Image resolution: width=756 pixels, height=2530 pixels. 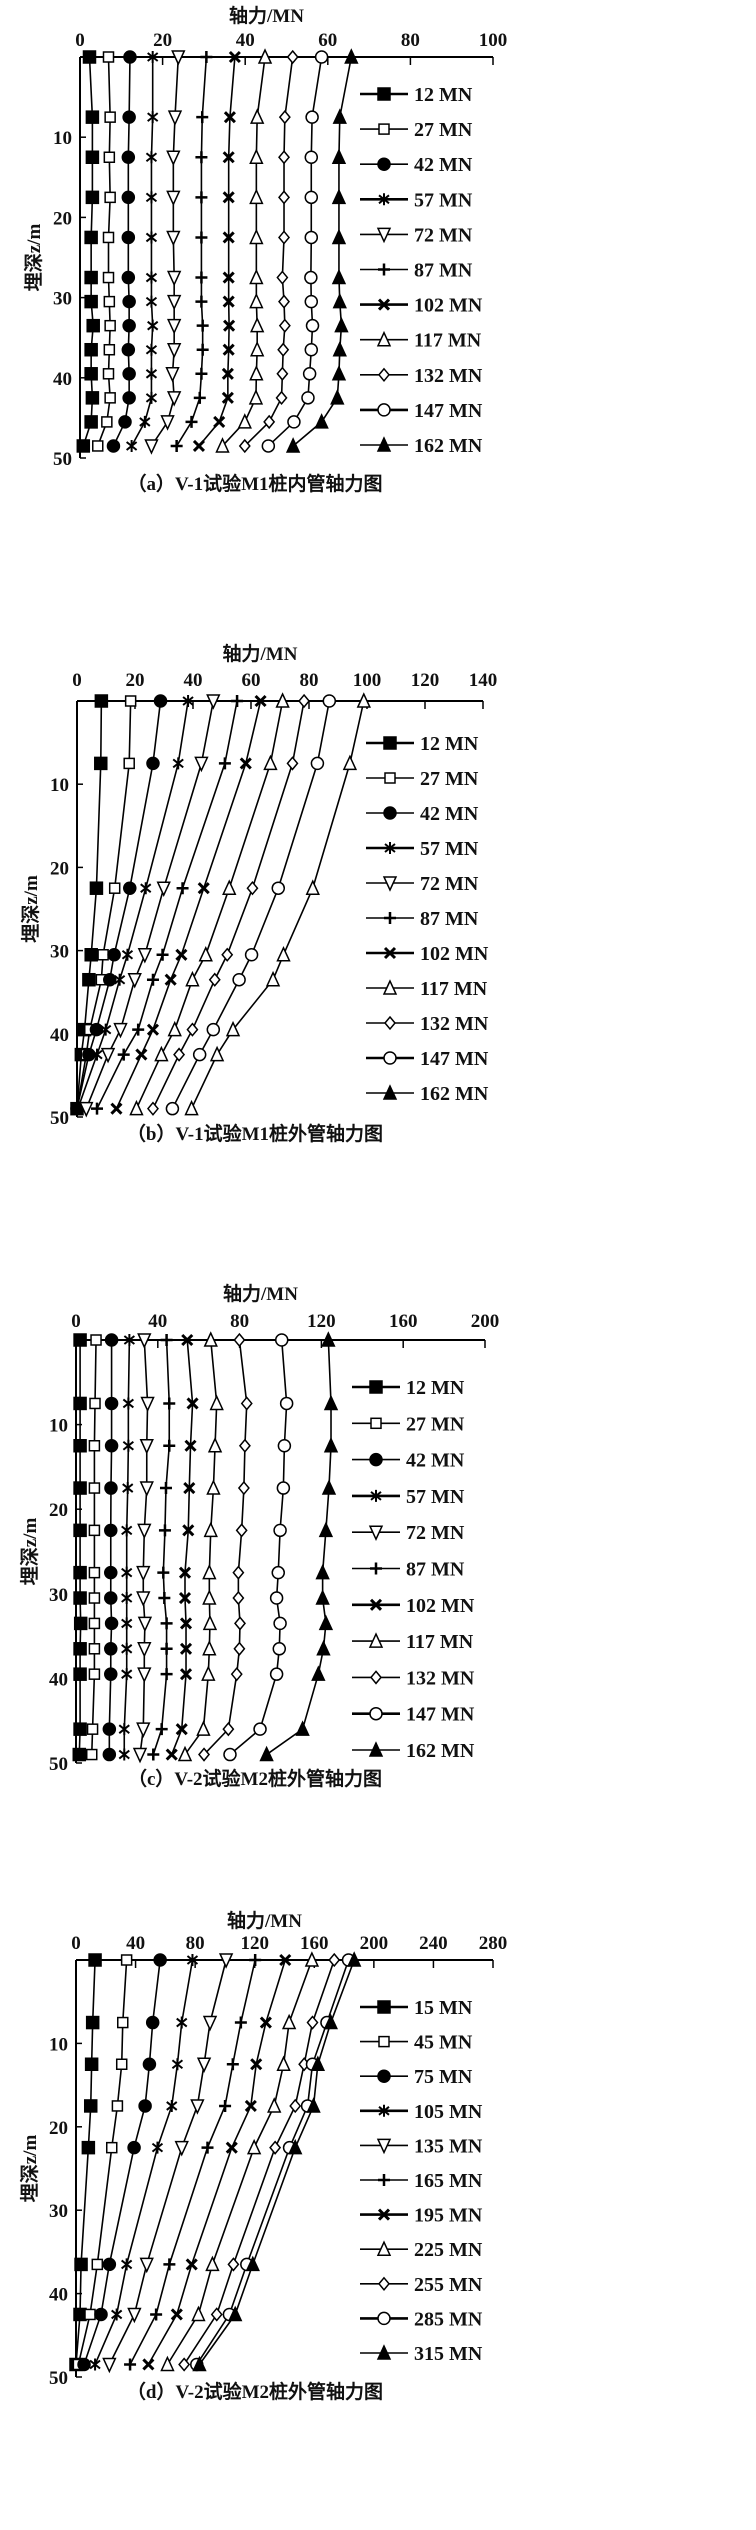 I want to click on legend-label: 42 MN, so click(x=443, y=165).